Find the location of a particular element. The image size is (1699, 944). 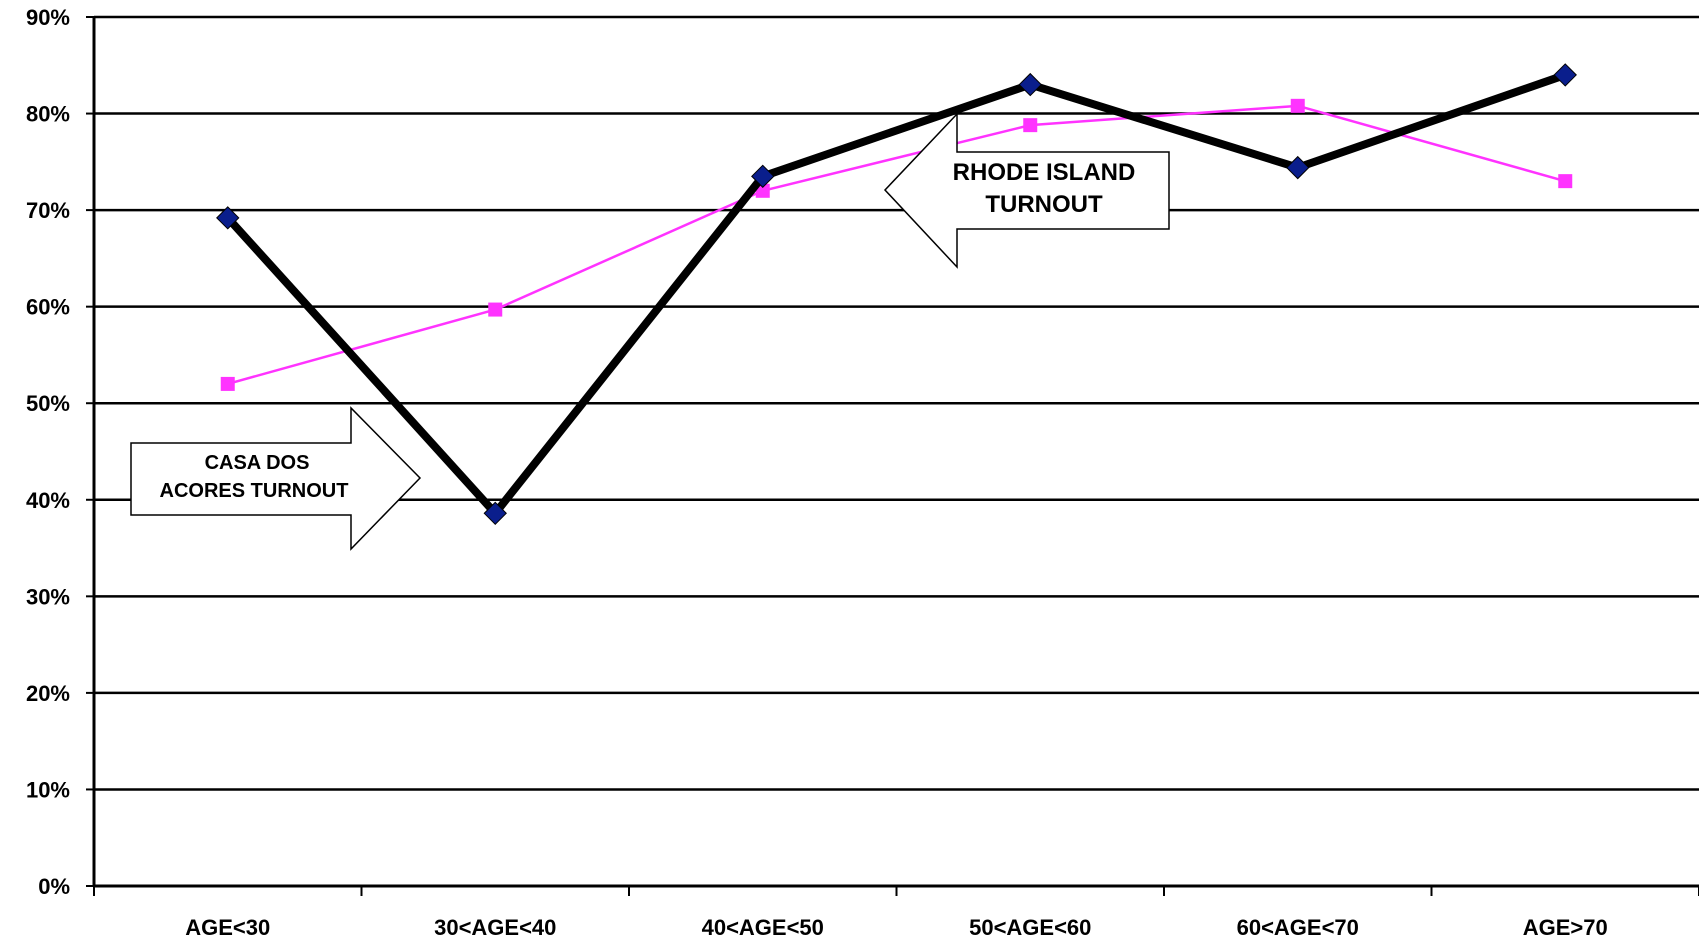

y-tick-label: 40% is located at coordinates (48, 500).